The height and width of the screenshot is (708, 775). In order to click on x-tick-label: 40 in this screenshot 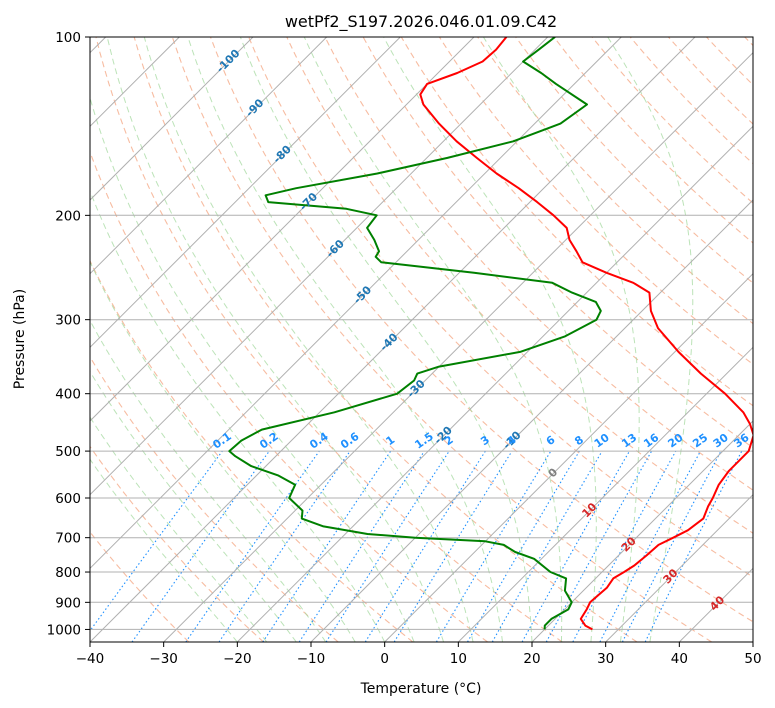, I will do `click(679, 659)`.